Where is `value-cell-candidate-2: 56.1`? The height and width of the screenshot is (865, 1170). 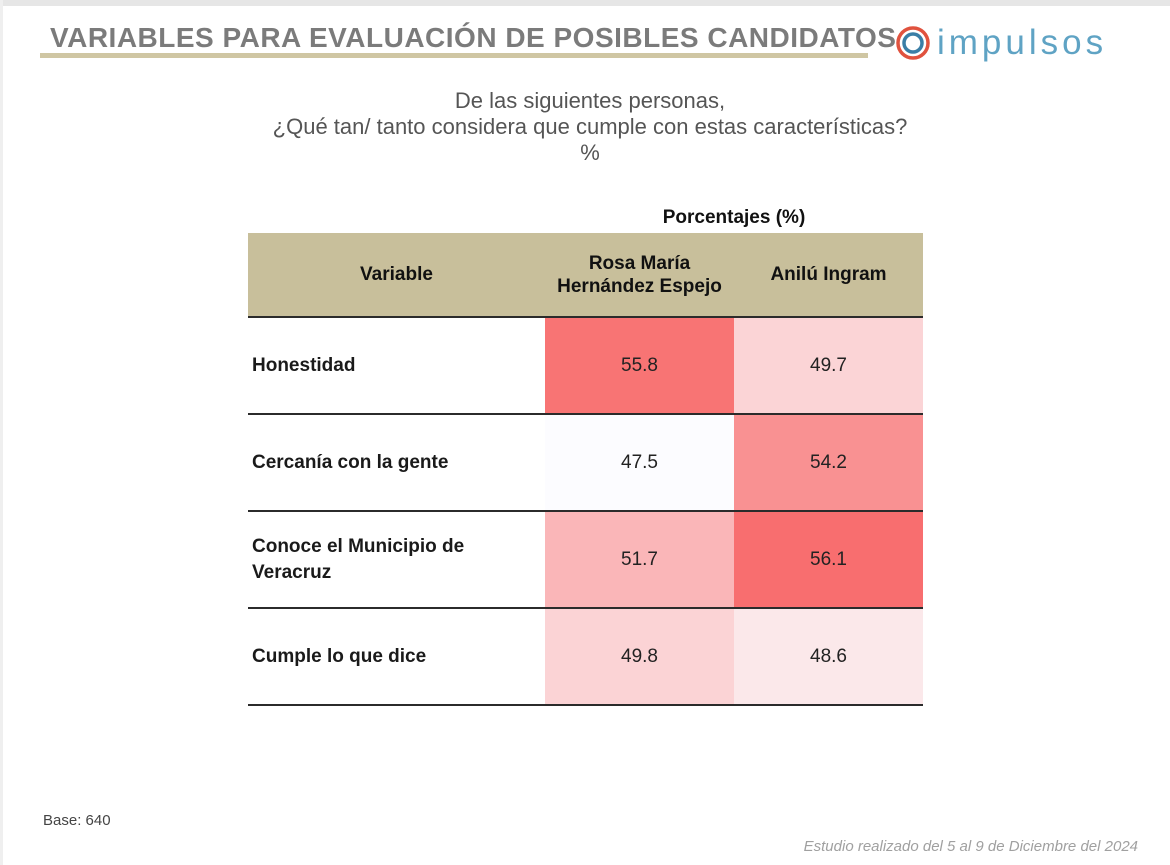
value-cell-candidate-2: 56.1 is located at coordinates (828, 560).